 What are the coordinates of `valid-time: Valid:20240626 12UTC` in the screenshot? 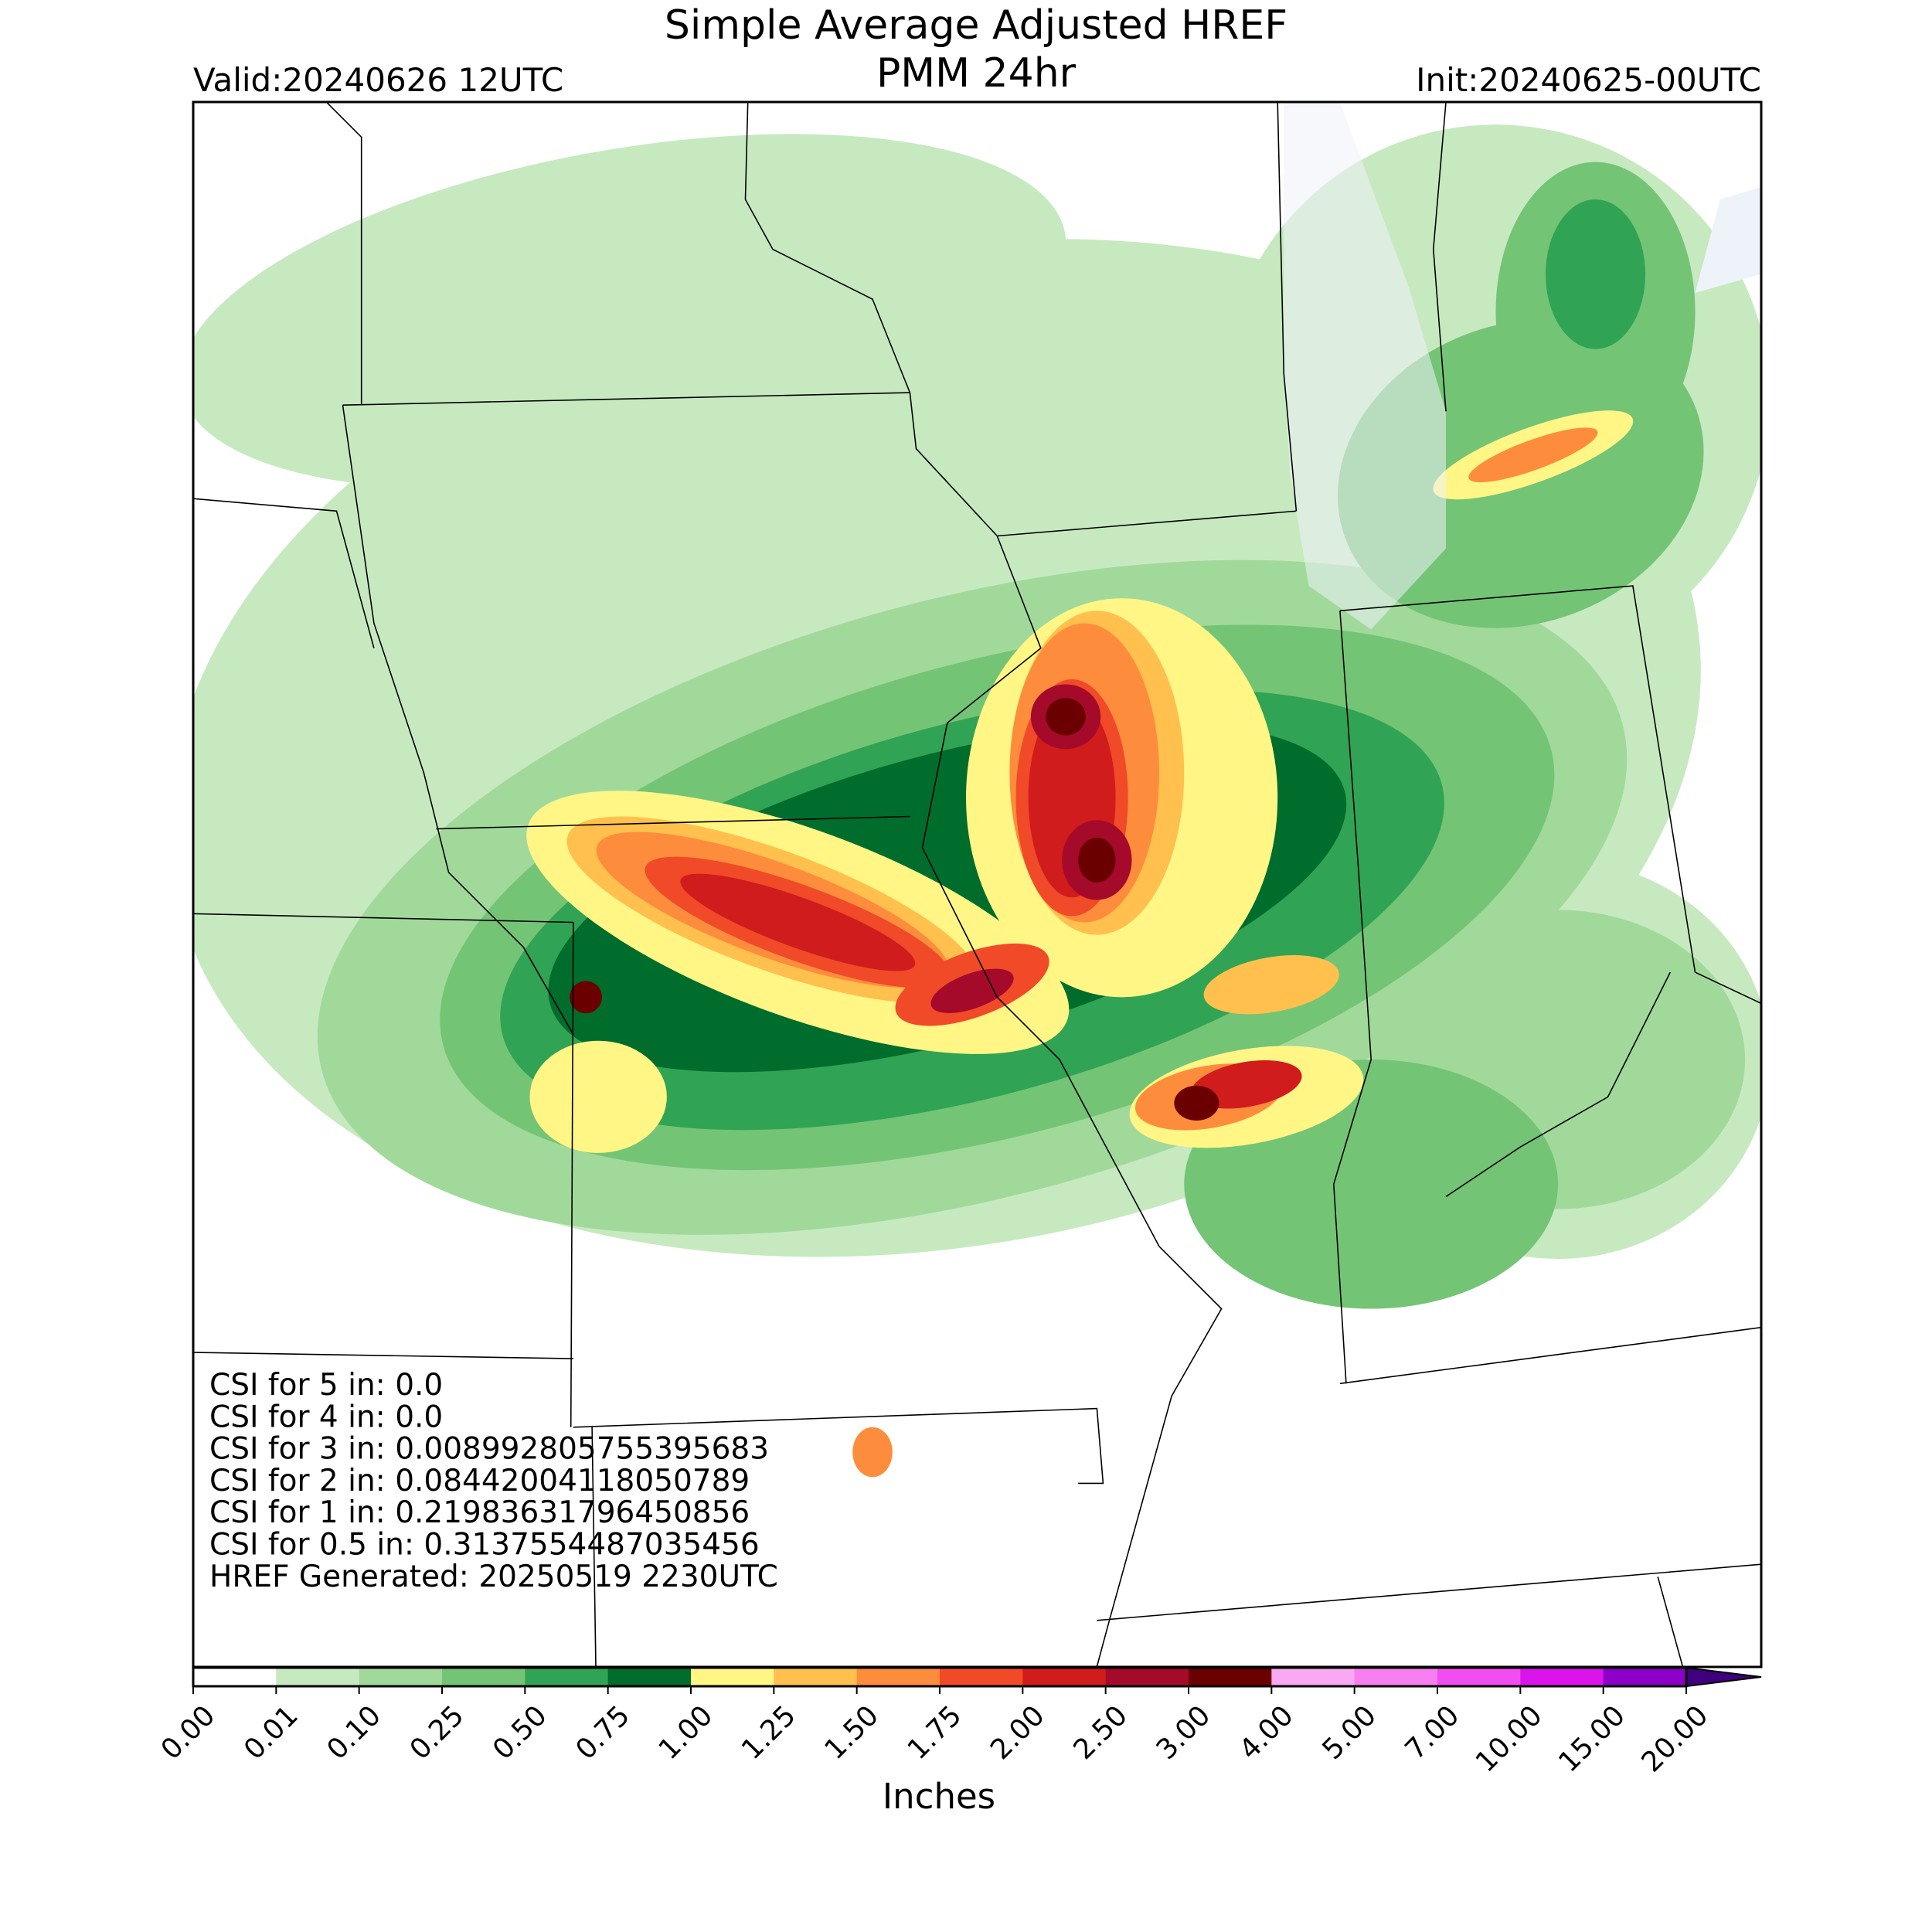 It's located at (378, 80).